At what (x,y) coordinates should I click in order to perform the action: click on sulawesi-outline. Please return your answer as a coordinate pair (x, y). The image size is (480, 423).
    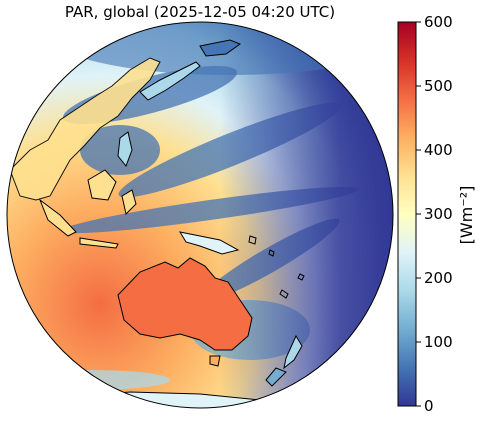
    Looking at the image, I should click on (129, 202).